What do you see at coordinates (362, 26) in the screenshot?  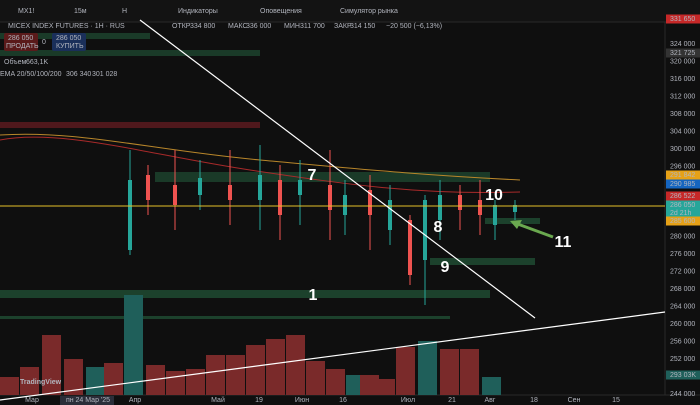 I see `legend-value: 314 150` at bounding box center [362, 26].